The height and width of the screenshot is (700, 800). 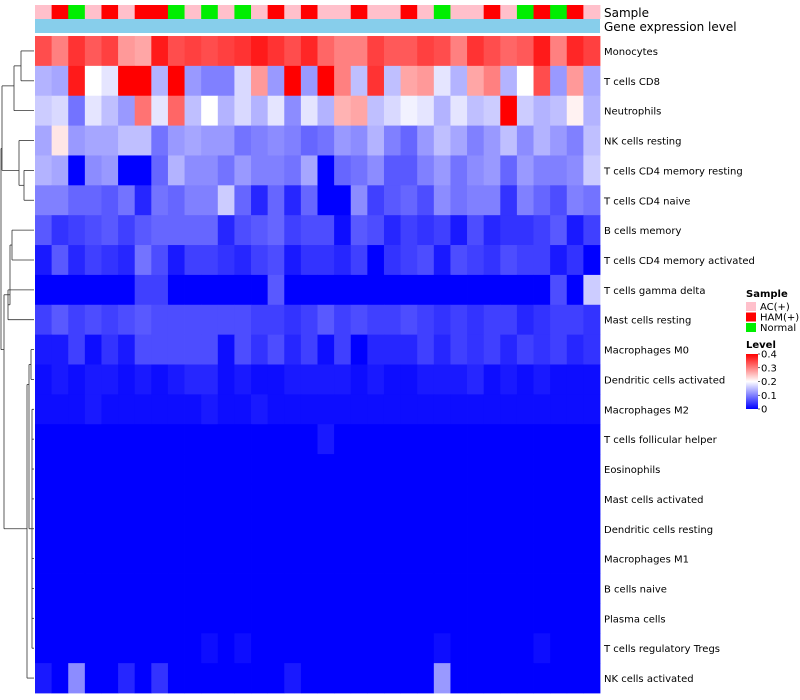 I want to click on row-label: Monocytes, so click(x=631, y=52).